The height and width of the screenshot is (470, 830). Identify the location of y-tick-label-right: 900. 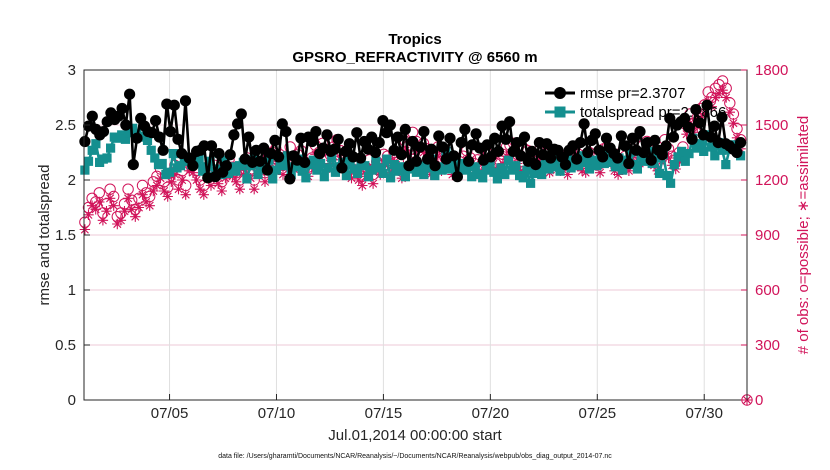
(767, 235).